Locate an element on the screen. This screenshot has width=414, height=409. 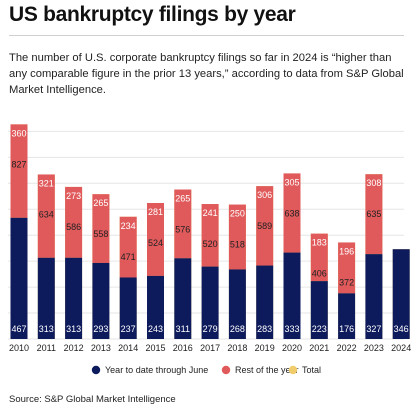
bar-rest-2018 is located at coordinates (237, 237).